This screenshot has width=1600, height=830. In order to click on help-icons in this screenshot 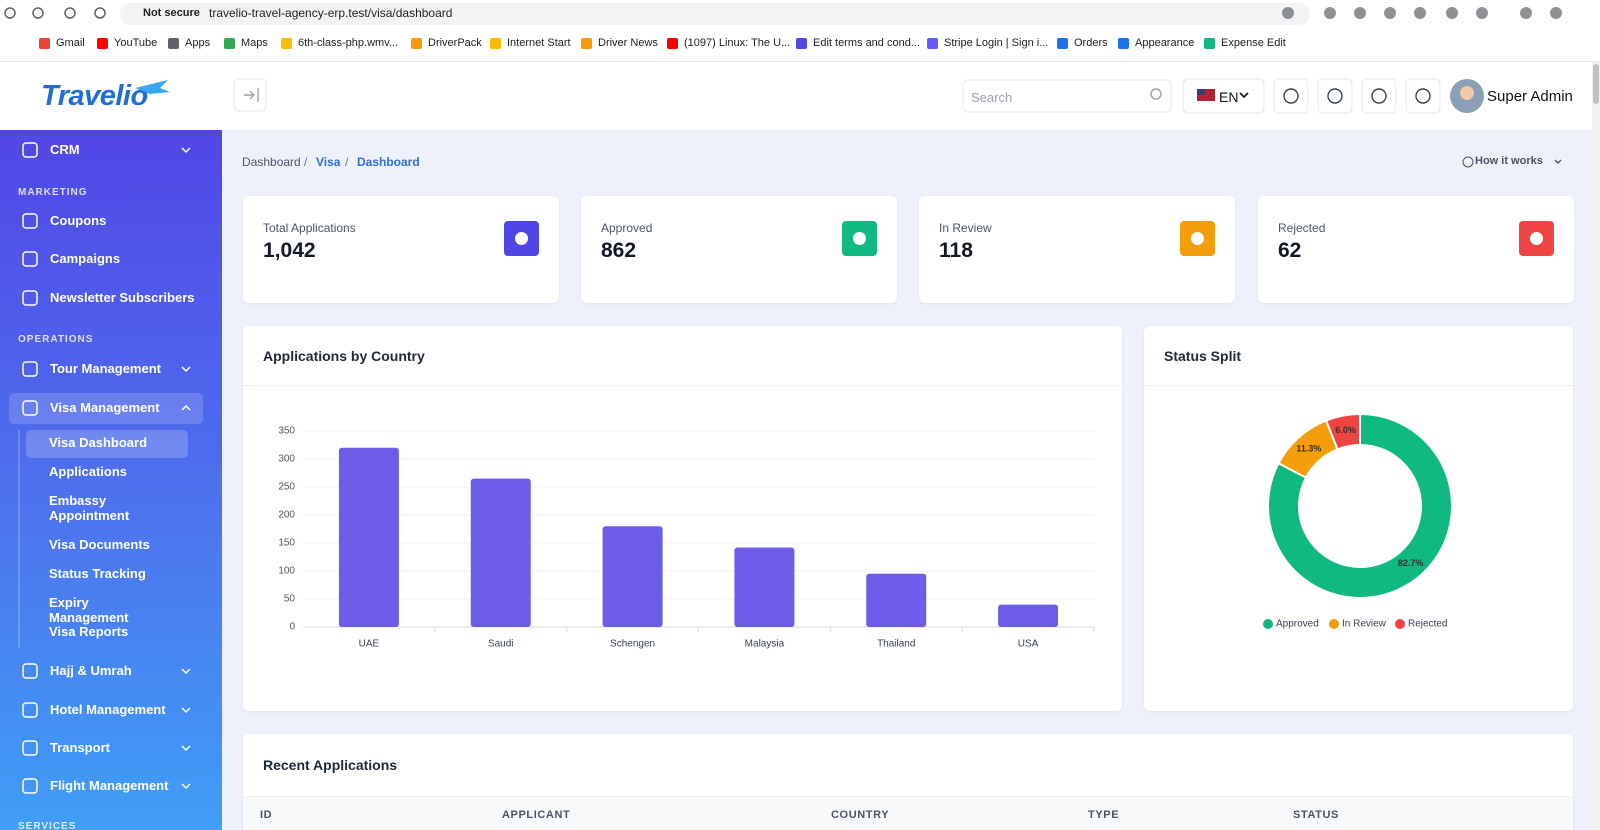, I will do `click(1512, 162)`.